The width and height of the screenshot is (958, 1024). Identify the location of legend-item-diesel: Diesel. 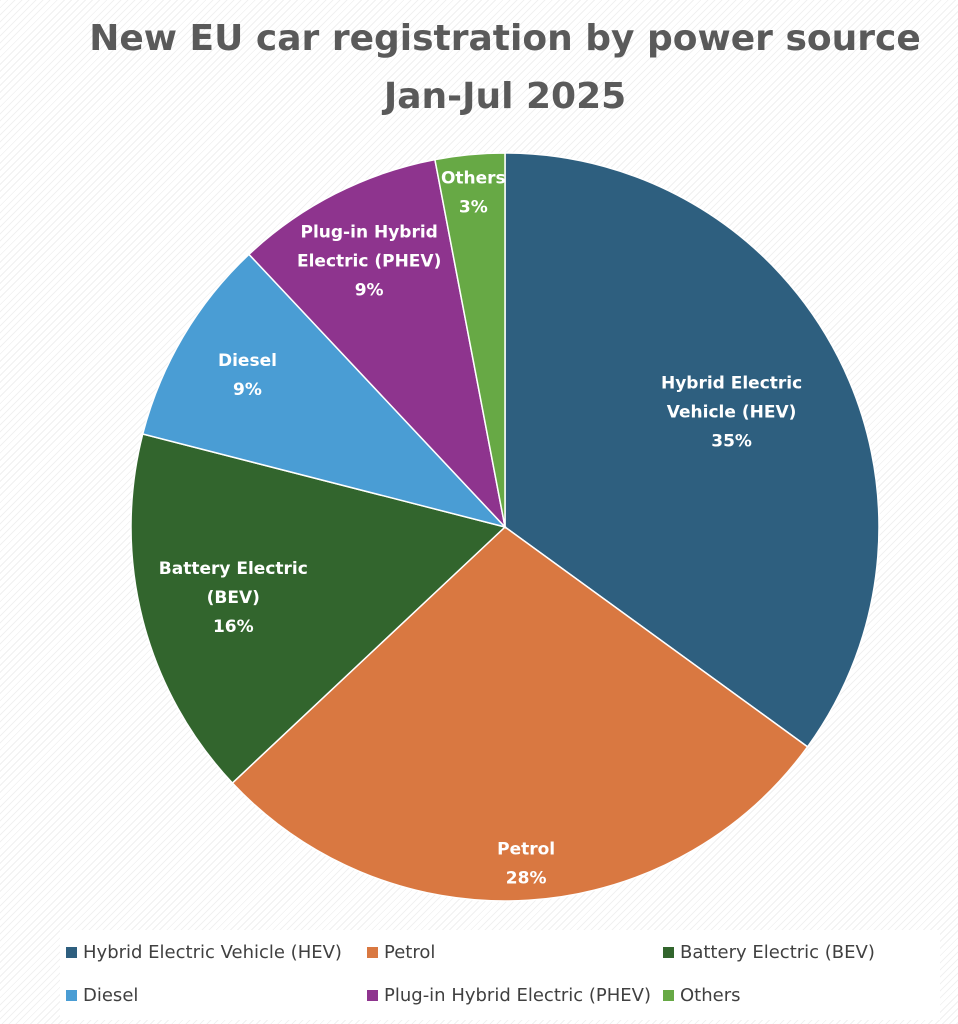
(102, 995).